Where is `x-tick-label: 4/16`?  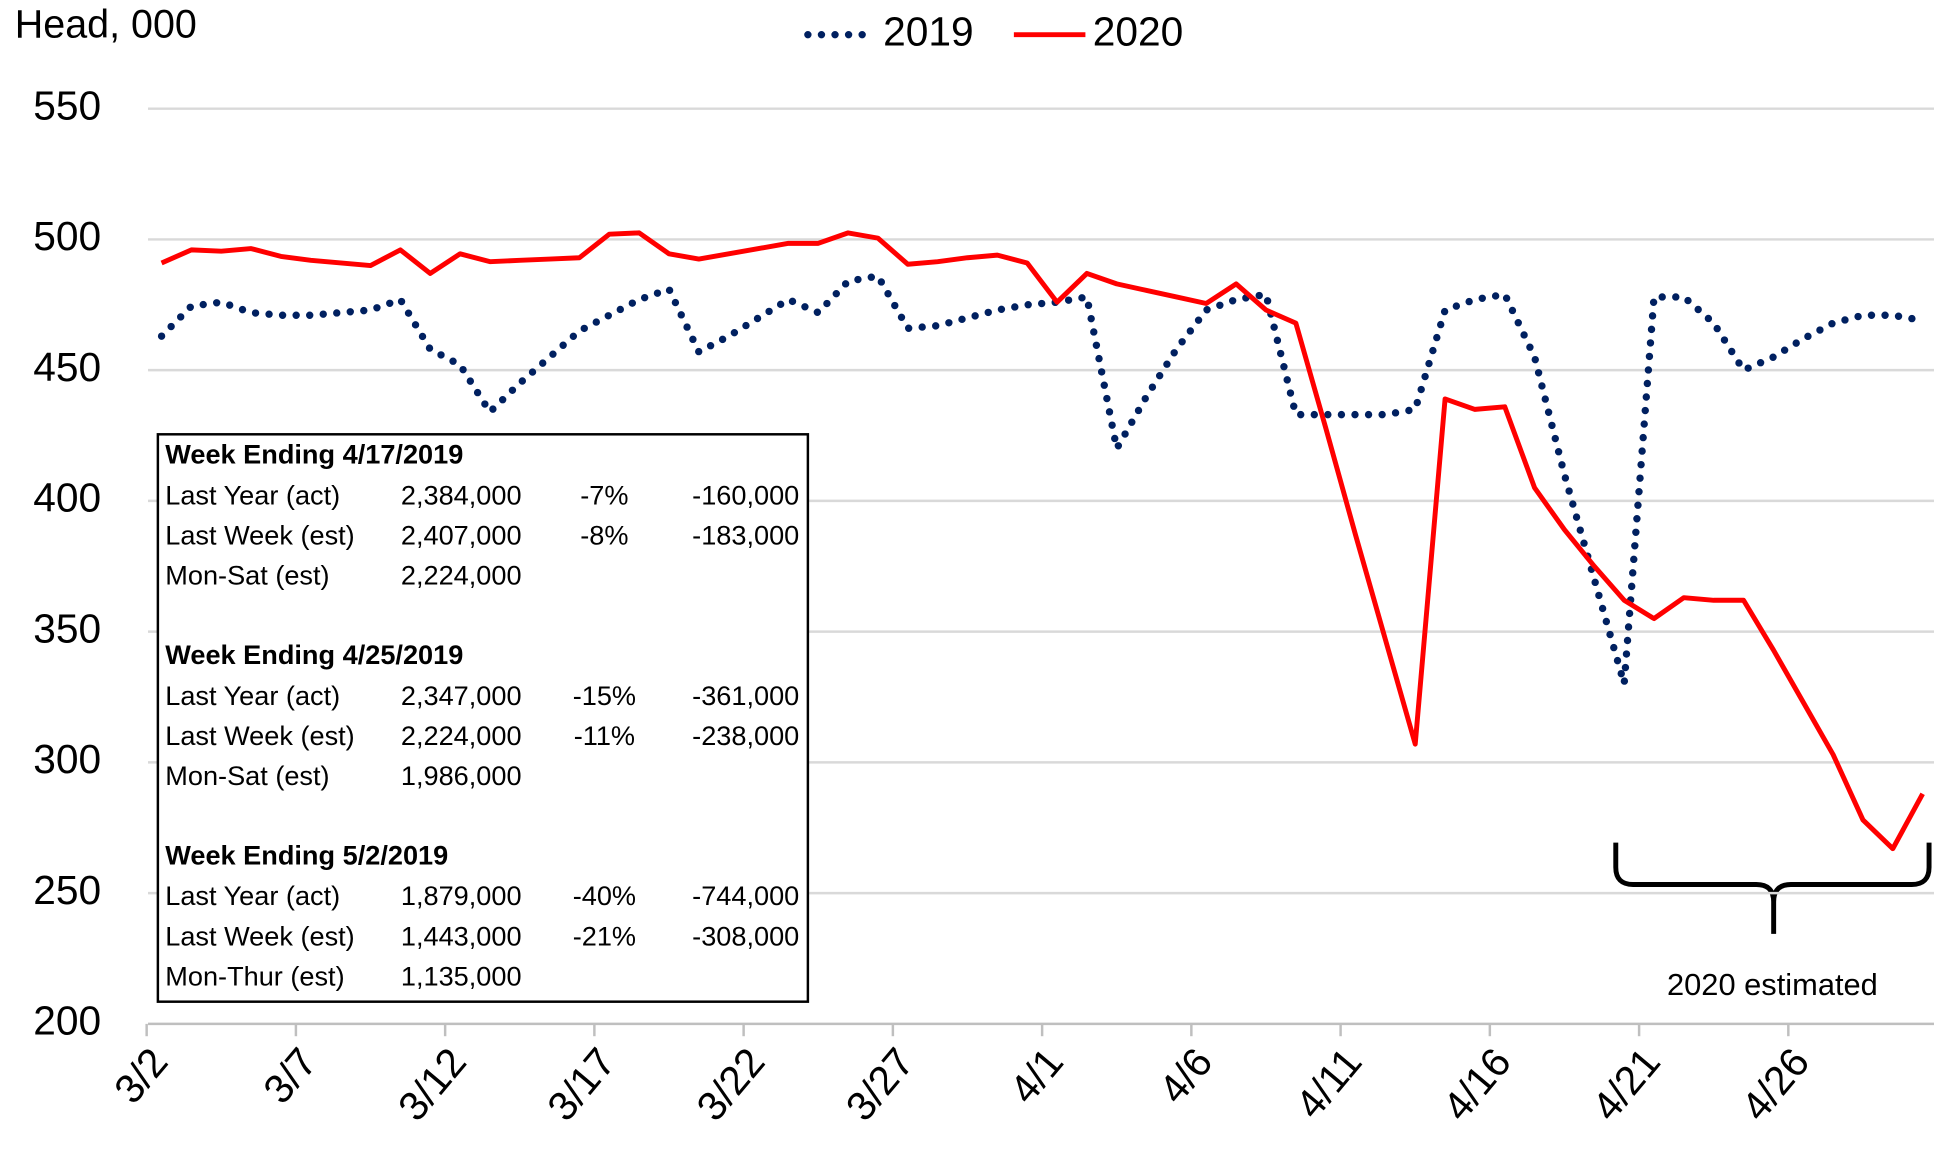 x-tick-label: 4/16 is located at coordinates (1477, 1084).